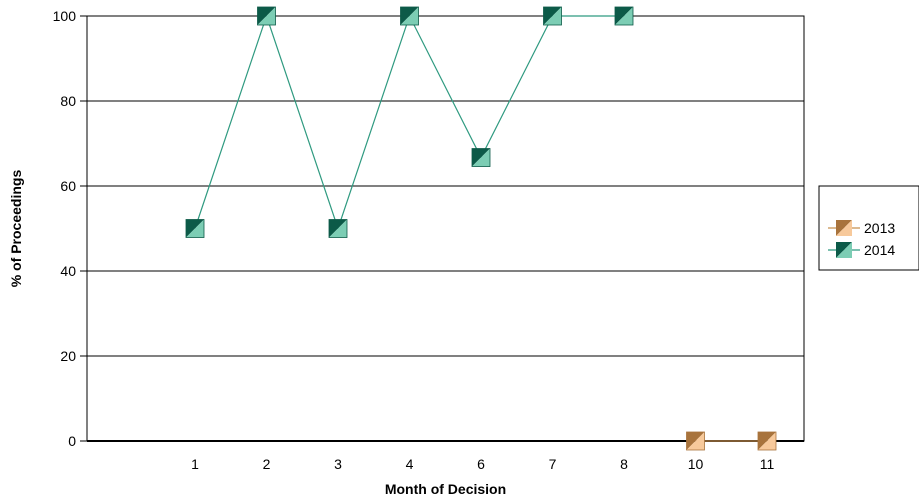  I want to click on y-axis-ticks: 0 20 40 60 80 100, so click(70, 228).